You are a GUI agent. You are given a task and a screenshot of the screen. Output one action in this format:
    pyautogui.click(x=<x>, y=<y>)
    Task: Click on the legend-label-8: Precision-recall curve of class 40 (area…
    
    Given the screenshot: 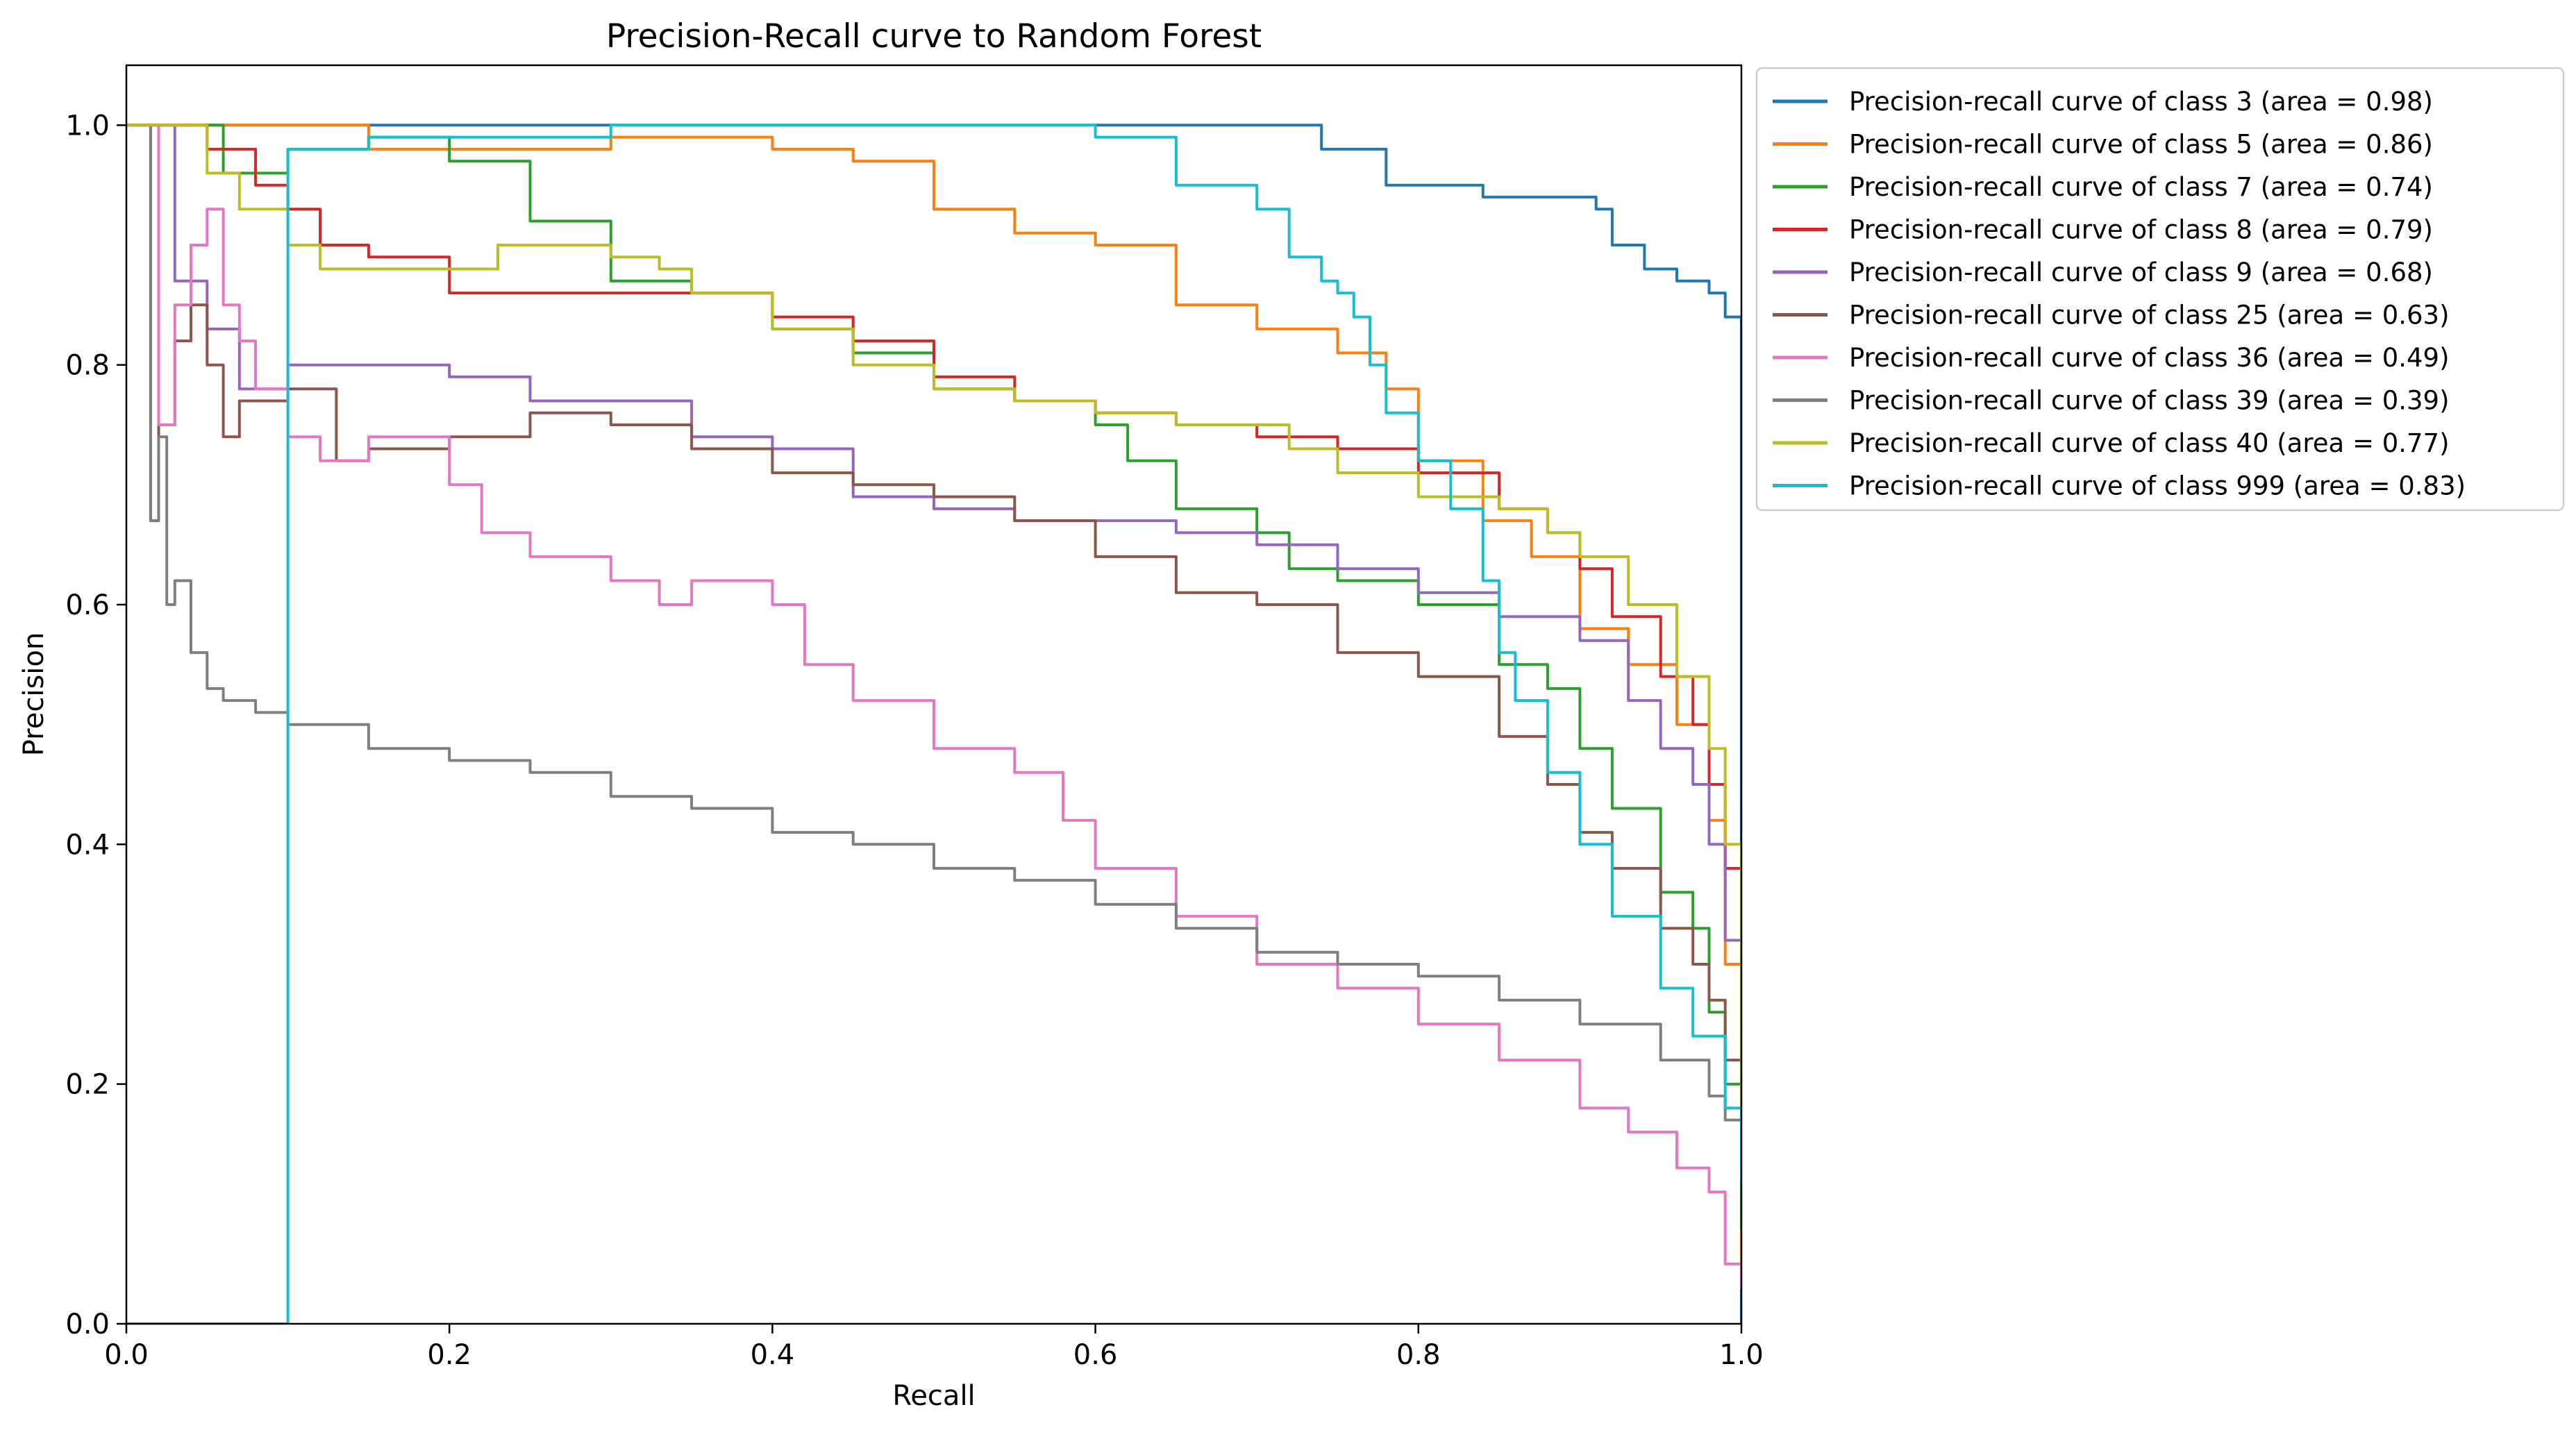 What is the action you would take?
    pyautogui.click(x=2149, y=443)
    